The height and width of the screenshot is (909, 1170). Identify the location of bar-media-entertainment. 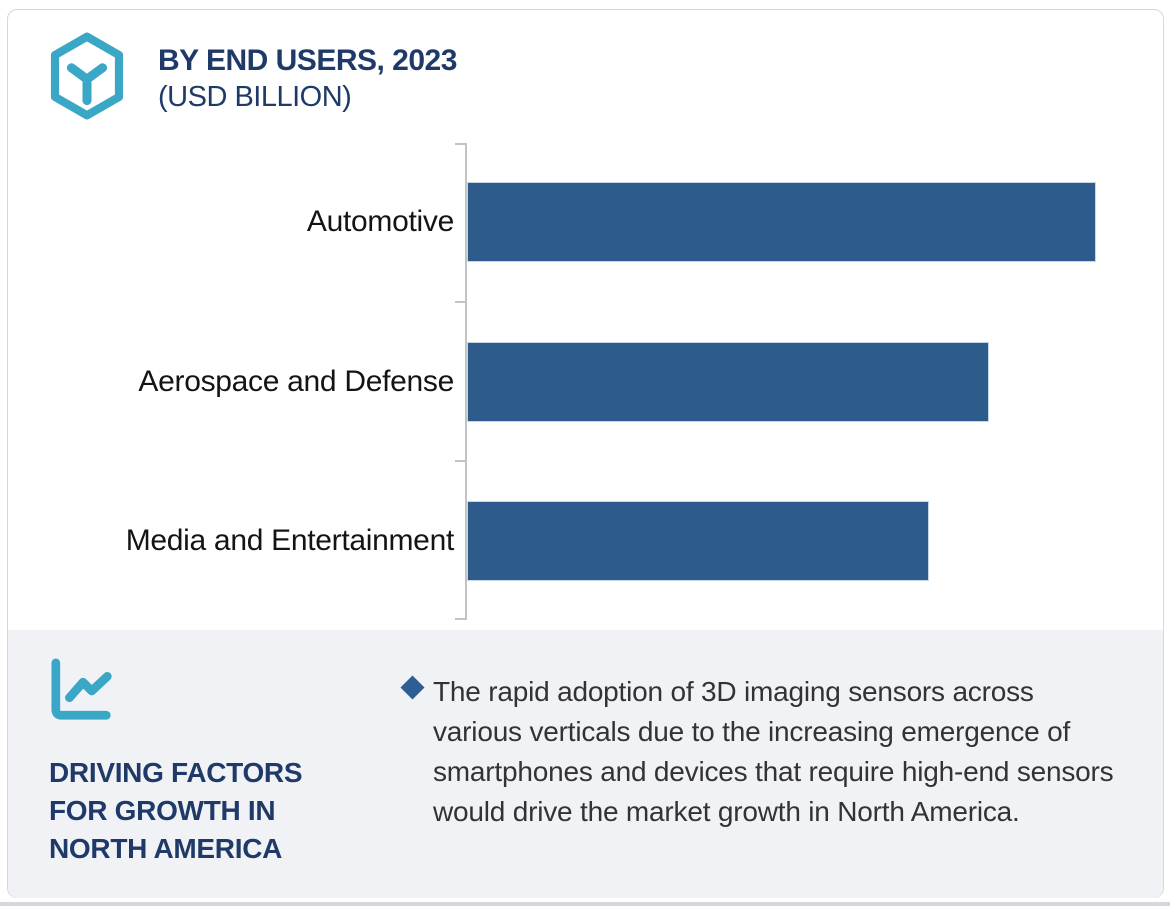
(698, 541).